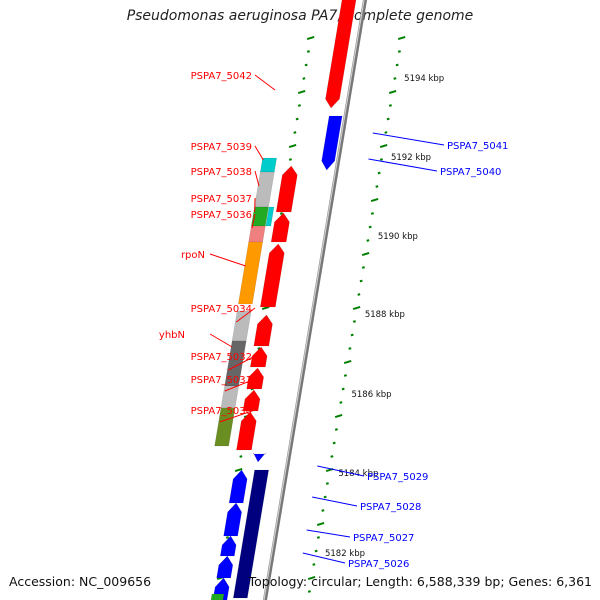 Image resolution: width=600 pixels, height=600 pixels. Describe the element at coordinates (80, 581) in the screenshot. I see `accession-label: Accession: NC_009656` at that location.